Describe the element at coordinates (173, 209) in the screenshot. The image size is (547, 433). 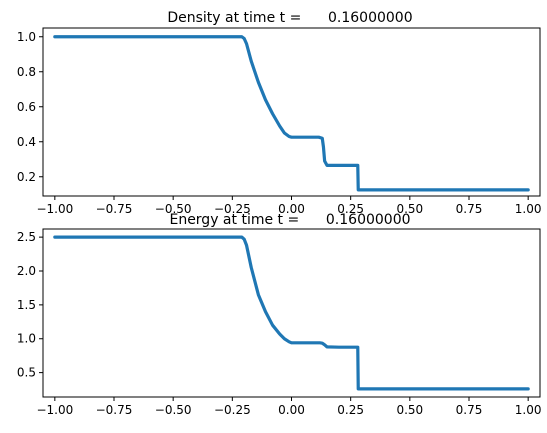
I see `density-x-tick-label: −0.50` at that location.